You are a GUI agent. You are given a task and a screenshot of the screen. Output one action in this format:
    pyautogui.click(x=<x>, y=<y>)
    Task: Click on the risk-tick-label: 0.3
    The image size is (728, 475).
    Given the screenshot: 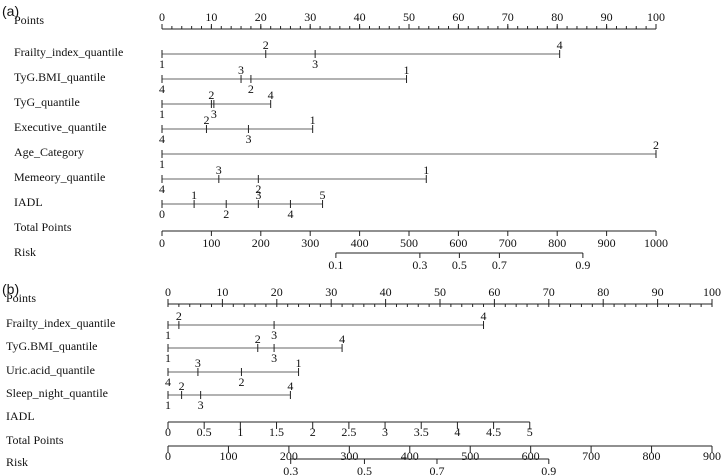 What is the action you would take?
    pyautogui.click(x=290, y=469)
    